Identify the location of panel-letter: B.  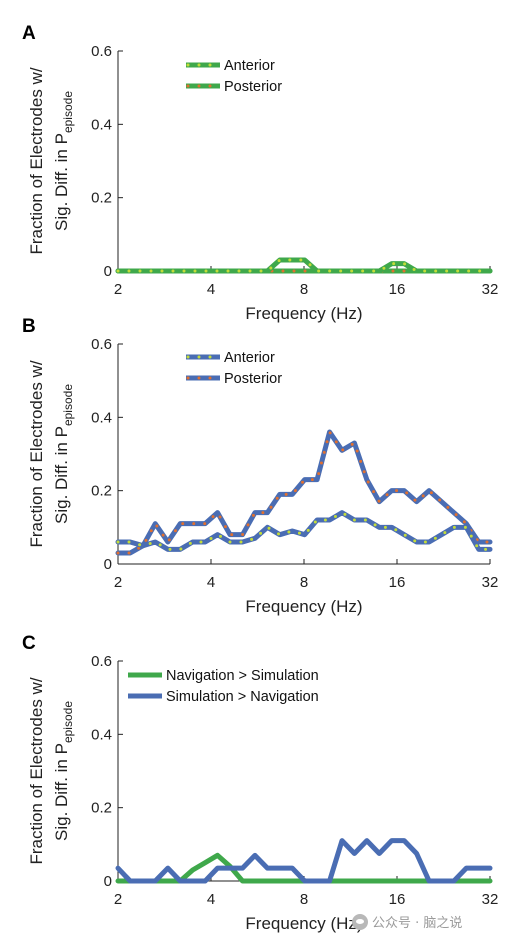
(29, 326).